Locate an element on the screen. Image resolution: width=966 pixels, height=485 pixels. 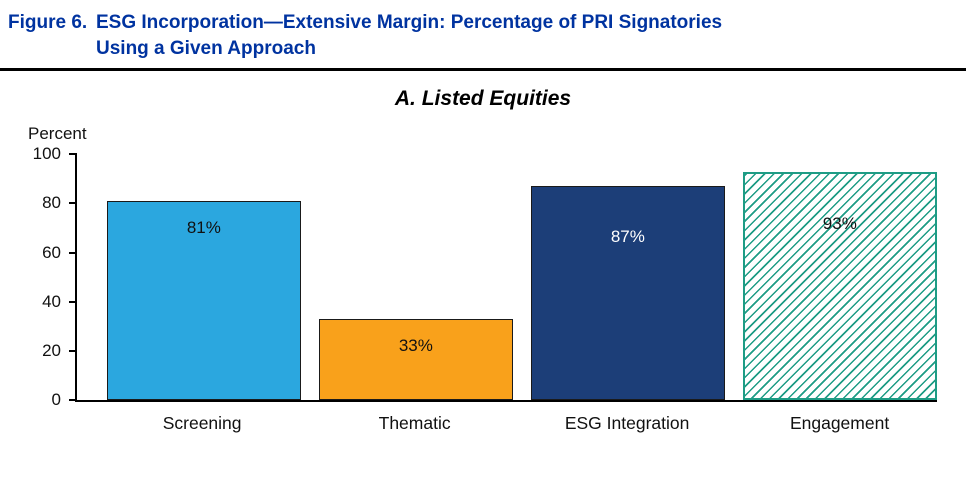
y-tick-label: 20 is located at coordinates (51, 351).